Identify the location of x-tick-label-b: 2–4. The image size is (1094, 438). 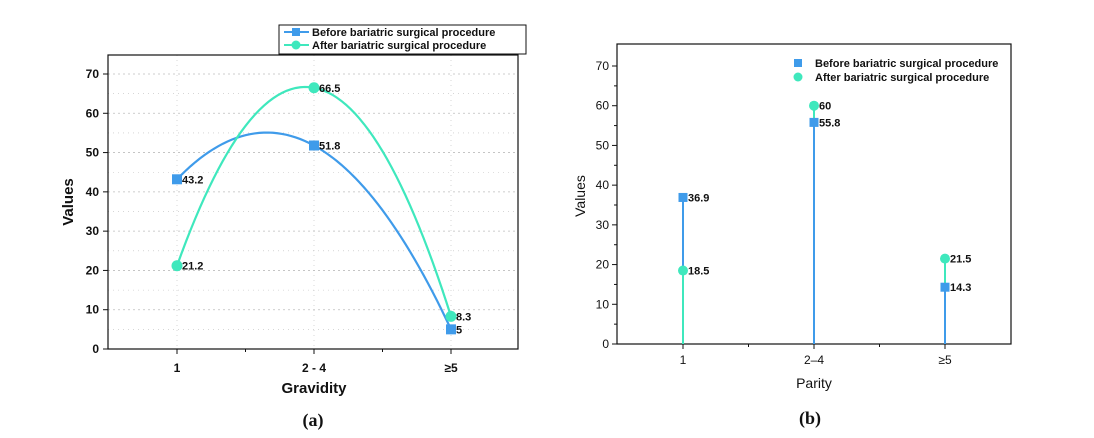
(814, 360).